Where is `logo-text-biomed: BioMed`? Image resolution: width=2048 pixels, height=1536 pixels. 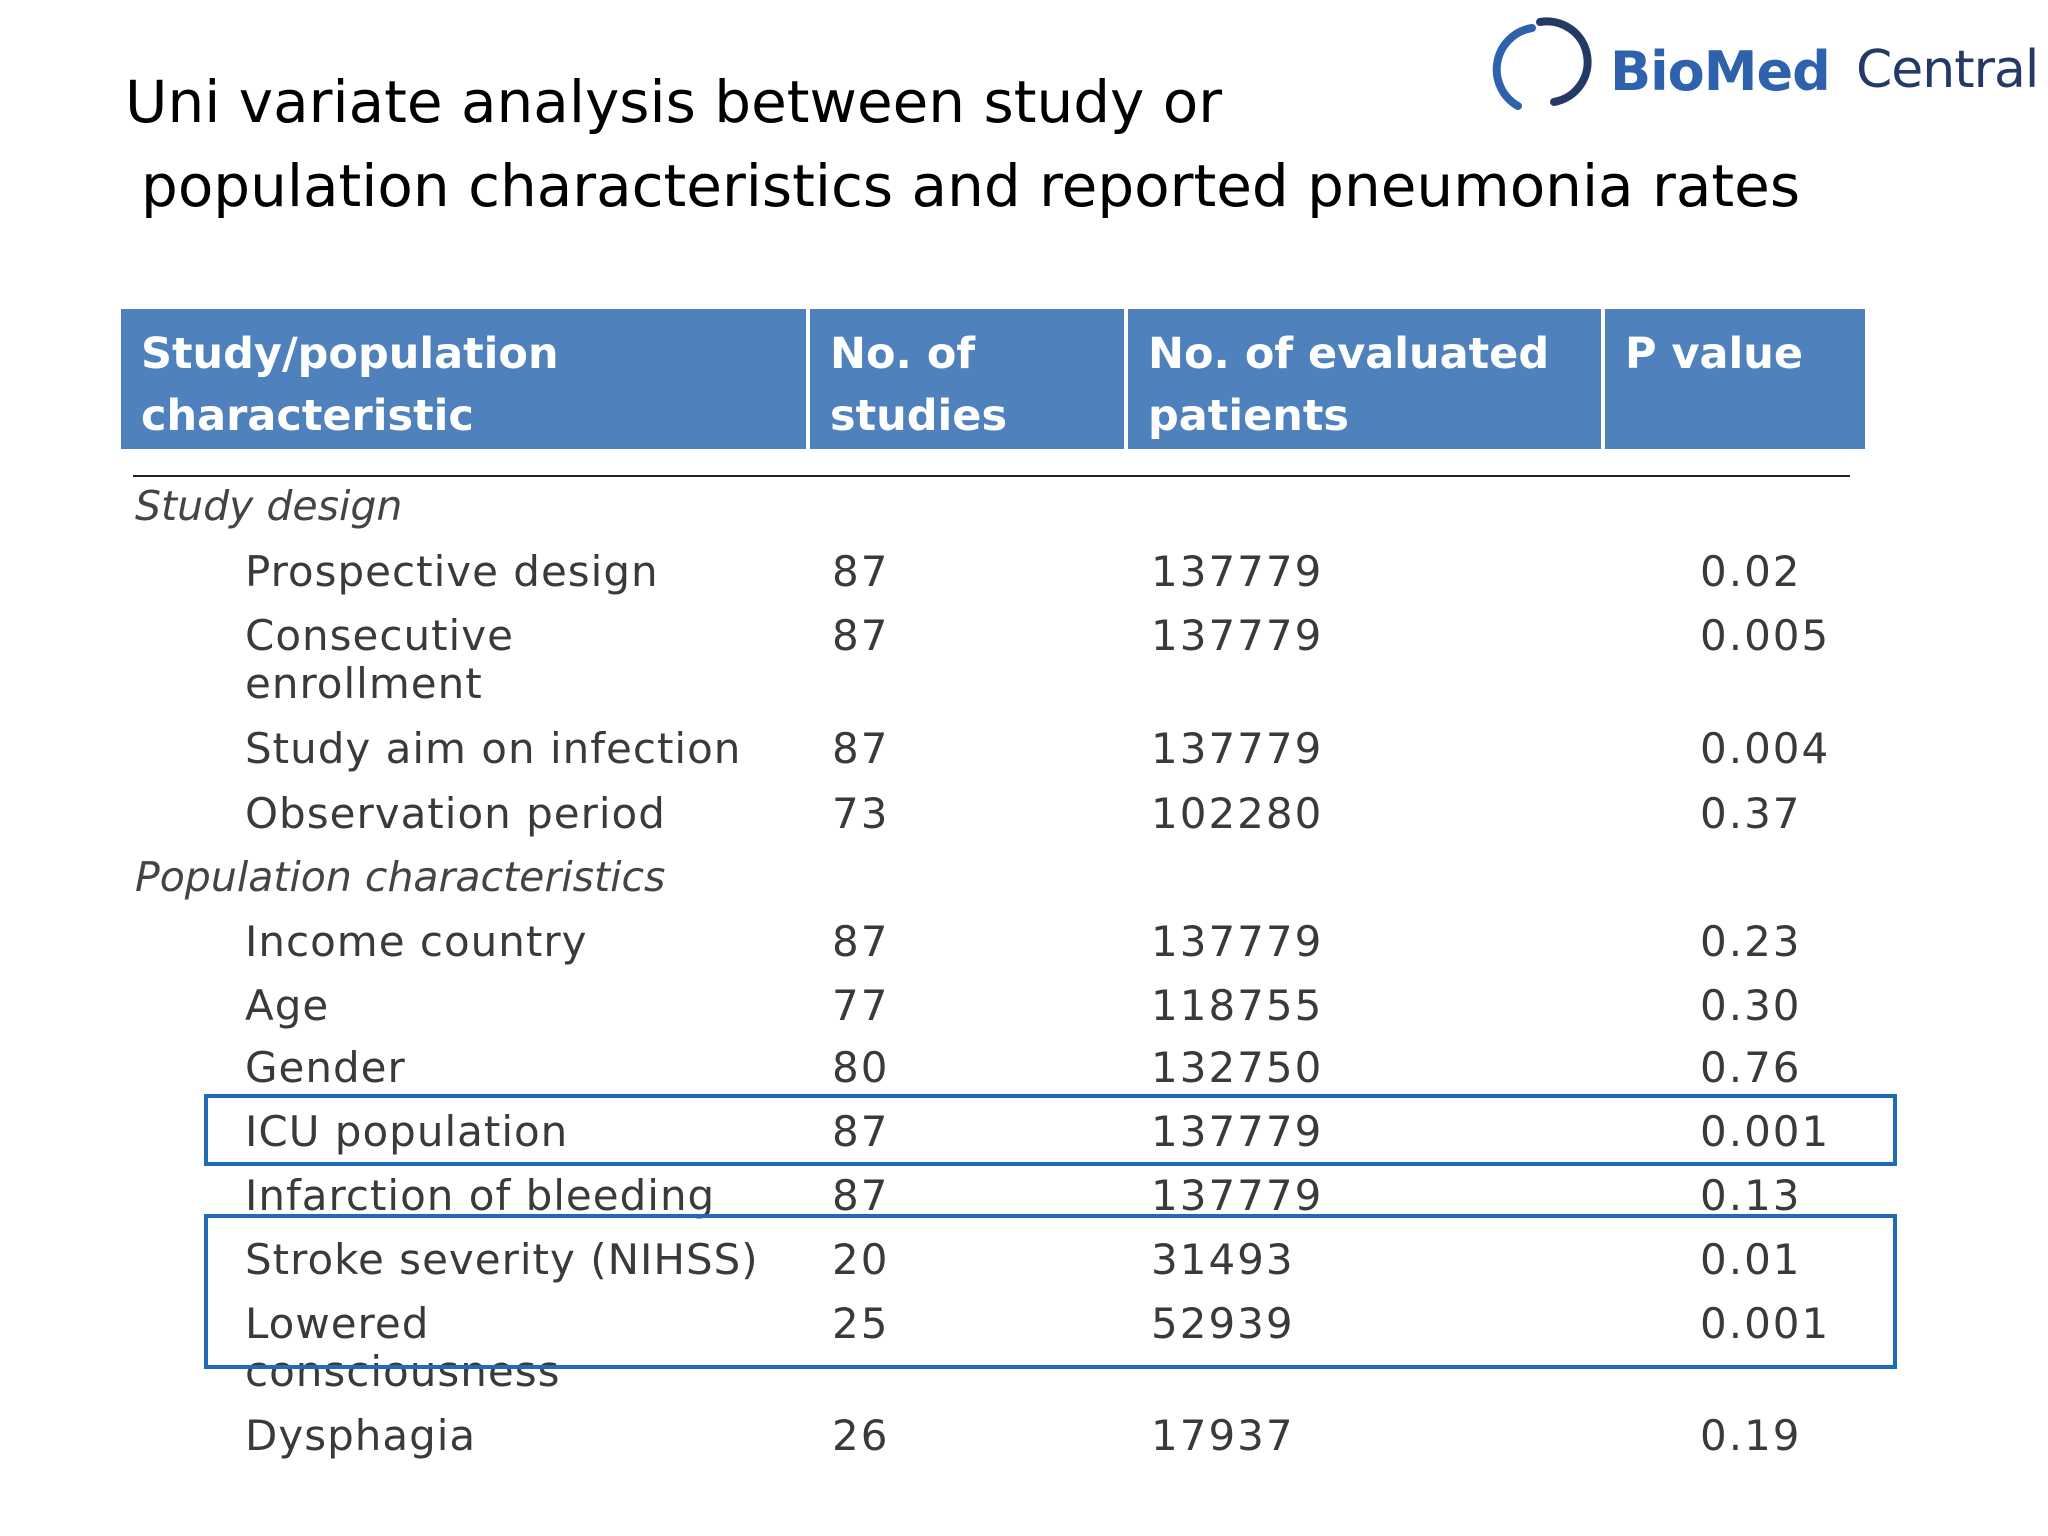 logo-text-biomed: BioMed is located at coordinates (1720, 71).